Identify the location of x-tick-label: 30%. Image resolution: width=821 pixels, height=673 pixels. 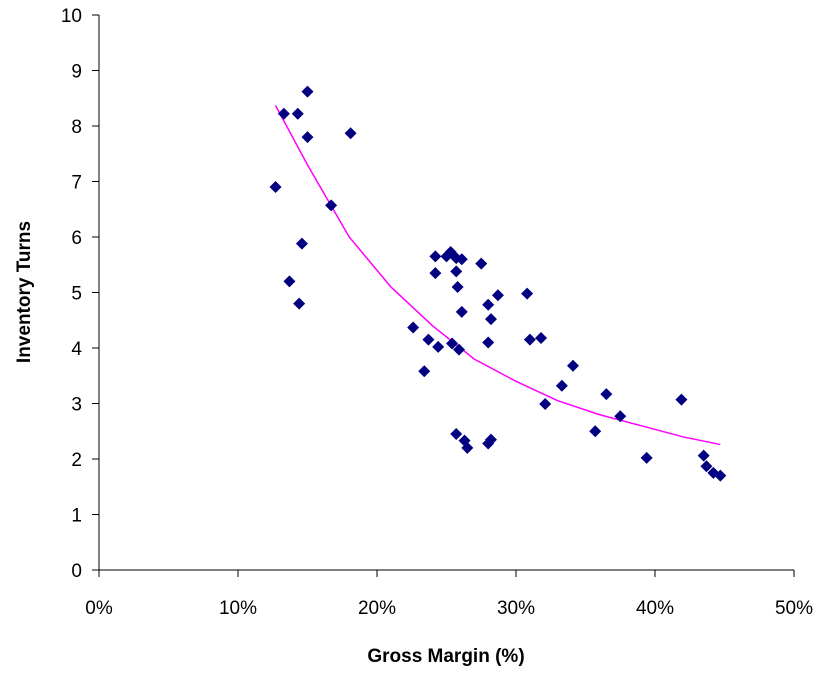
(516, 608).